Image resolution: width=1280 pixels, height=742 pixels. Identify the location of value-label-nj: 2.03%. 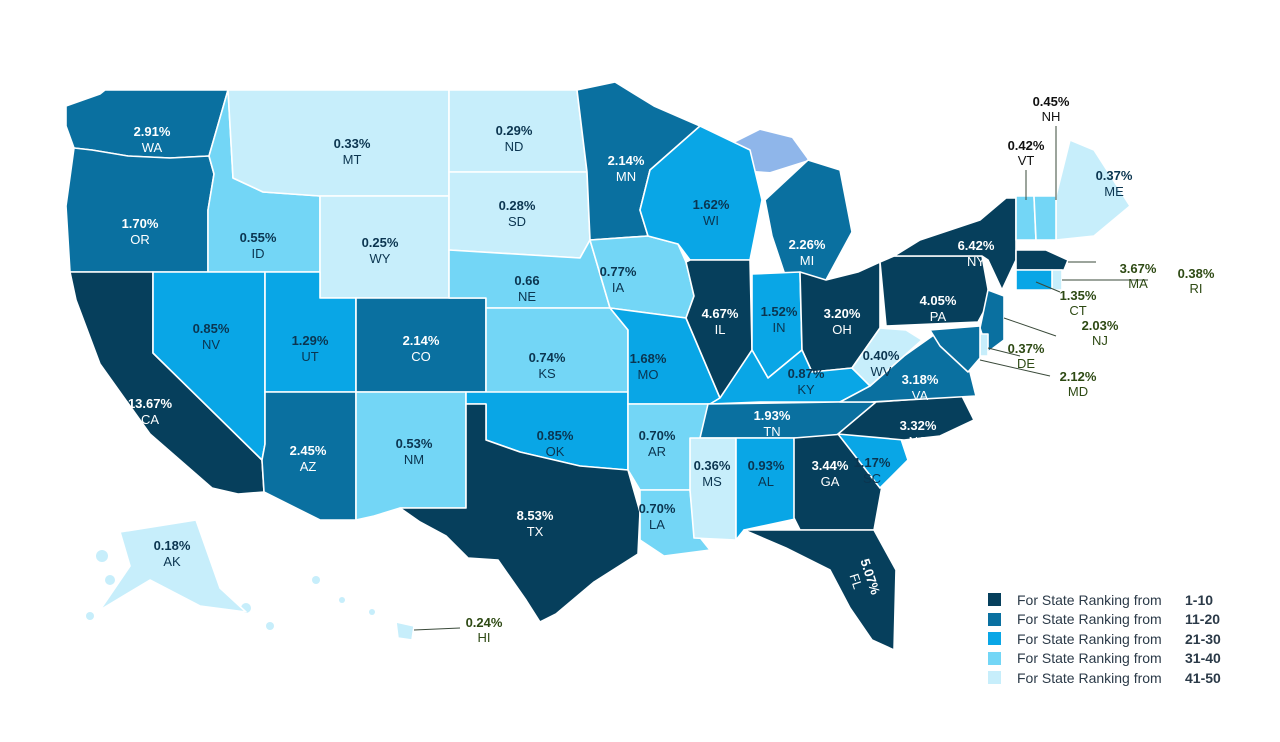
(1100, 325).